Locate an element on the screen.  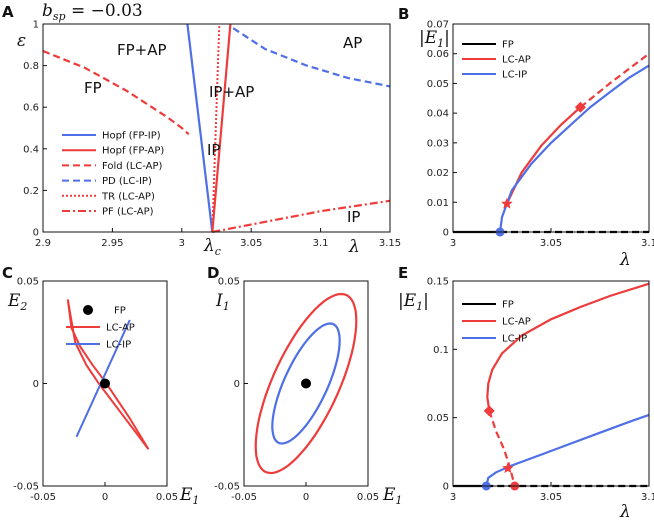
panel-c-ytick-label: -0.05 is located at coordinates (26, 487).